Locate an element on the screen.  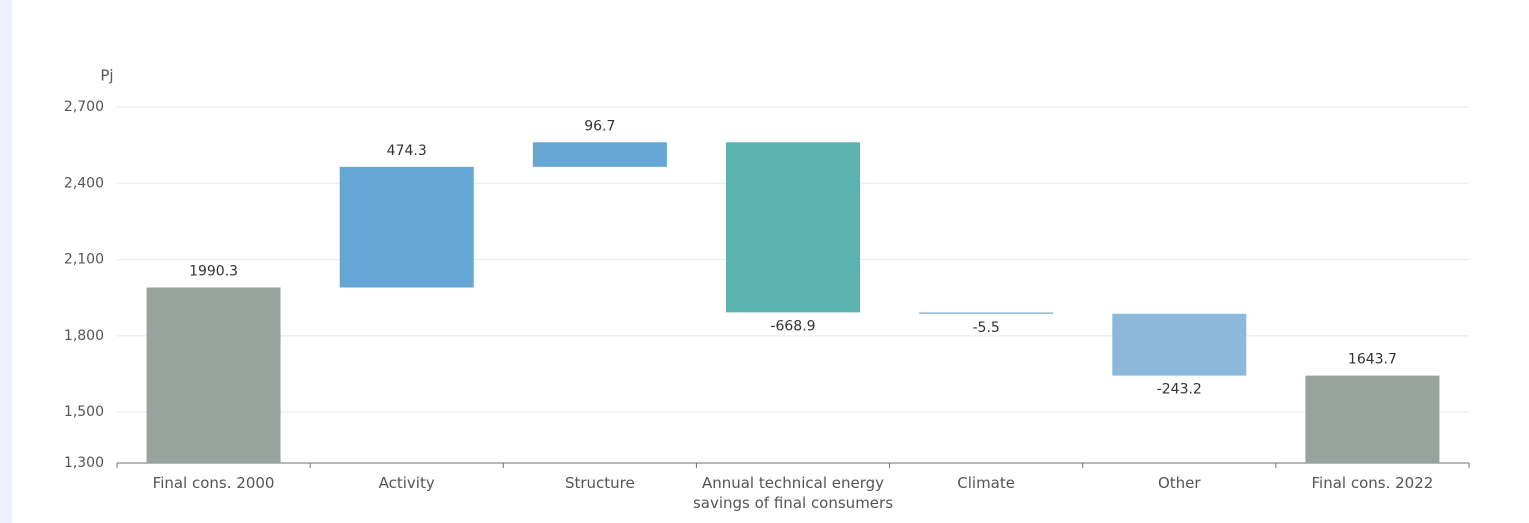
value-label: 1990.3 is located at coordinates (213, 271).